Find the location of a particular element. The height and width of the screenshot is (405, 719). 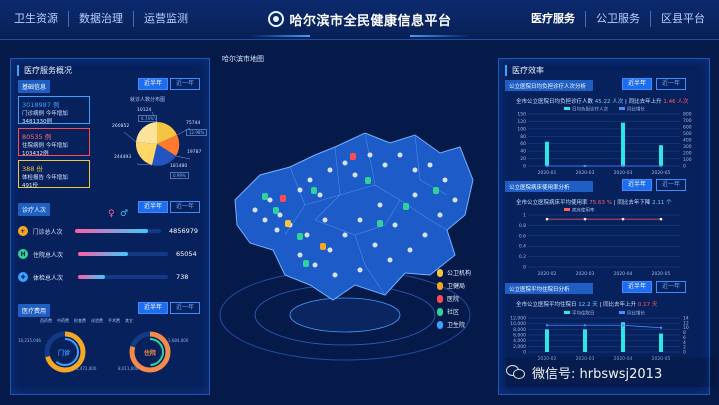

basic-one-year-button: 近一年 is located at coordinates (185, 84).